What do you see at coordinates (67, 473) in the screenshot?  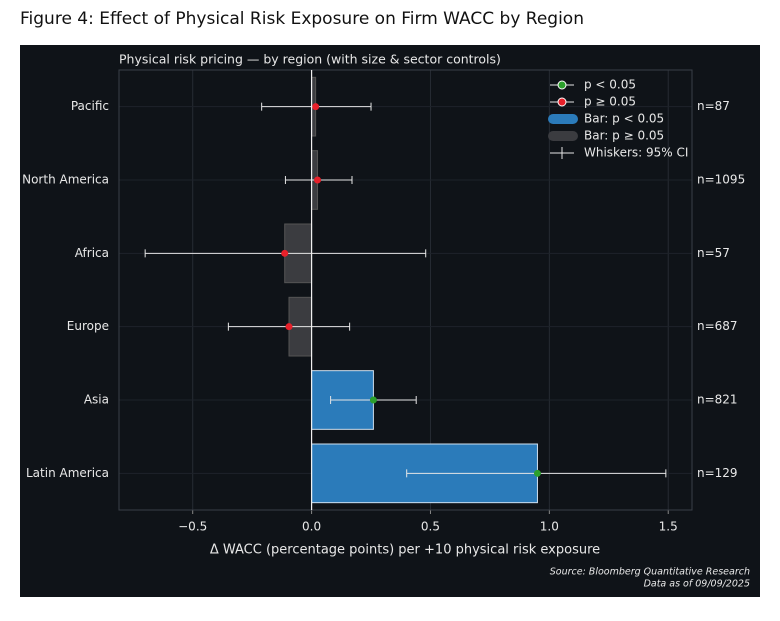 I see `y-tick-label: Latin America` at bounding box center [67, 473].